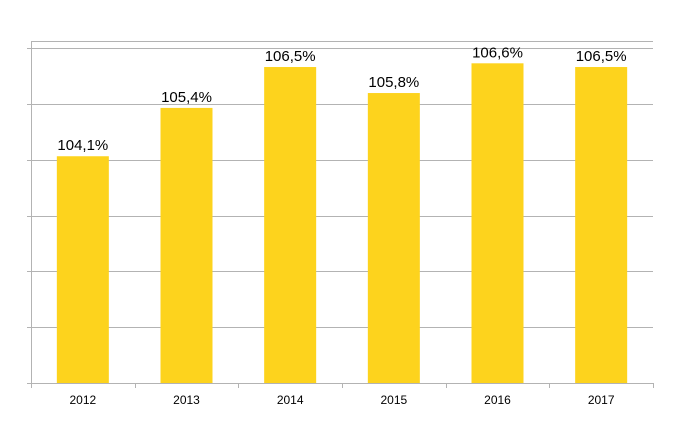 The width and height of the screenshot is (680, 431). I want to click on data-label: 105,4%, so click(186, 97).